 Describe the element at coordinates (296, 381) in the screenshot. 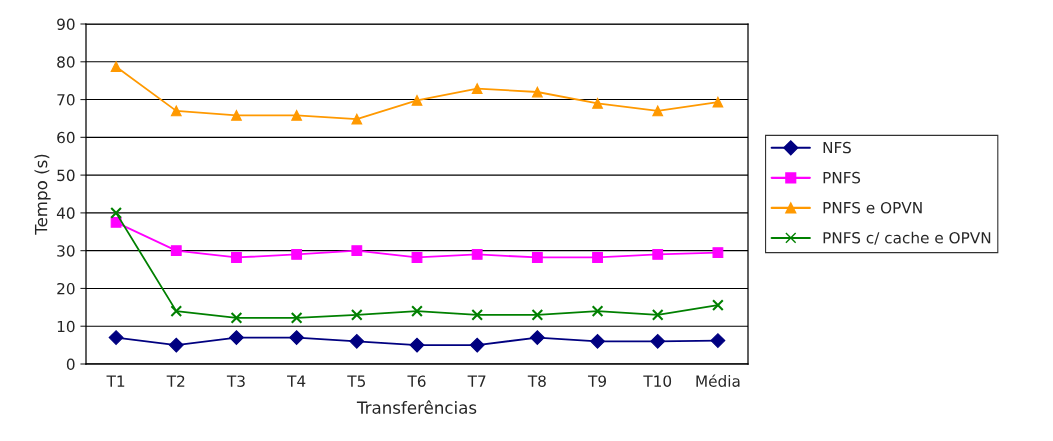

I see `x-tick-label: T4` at that location.